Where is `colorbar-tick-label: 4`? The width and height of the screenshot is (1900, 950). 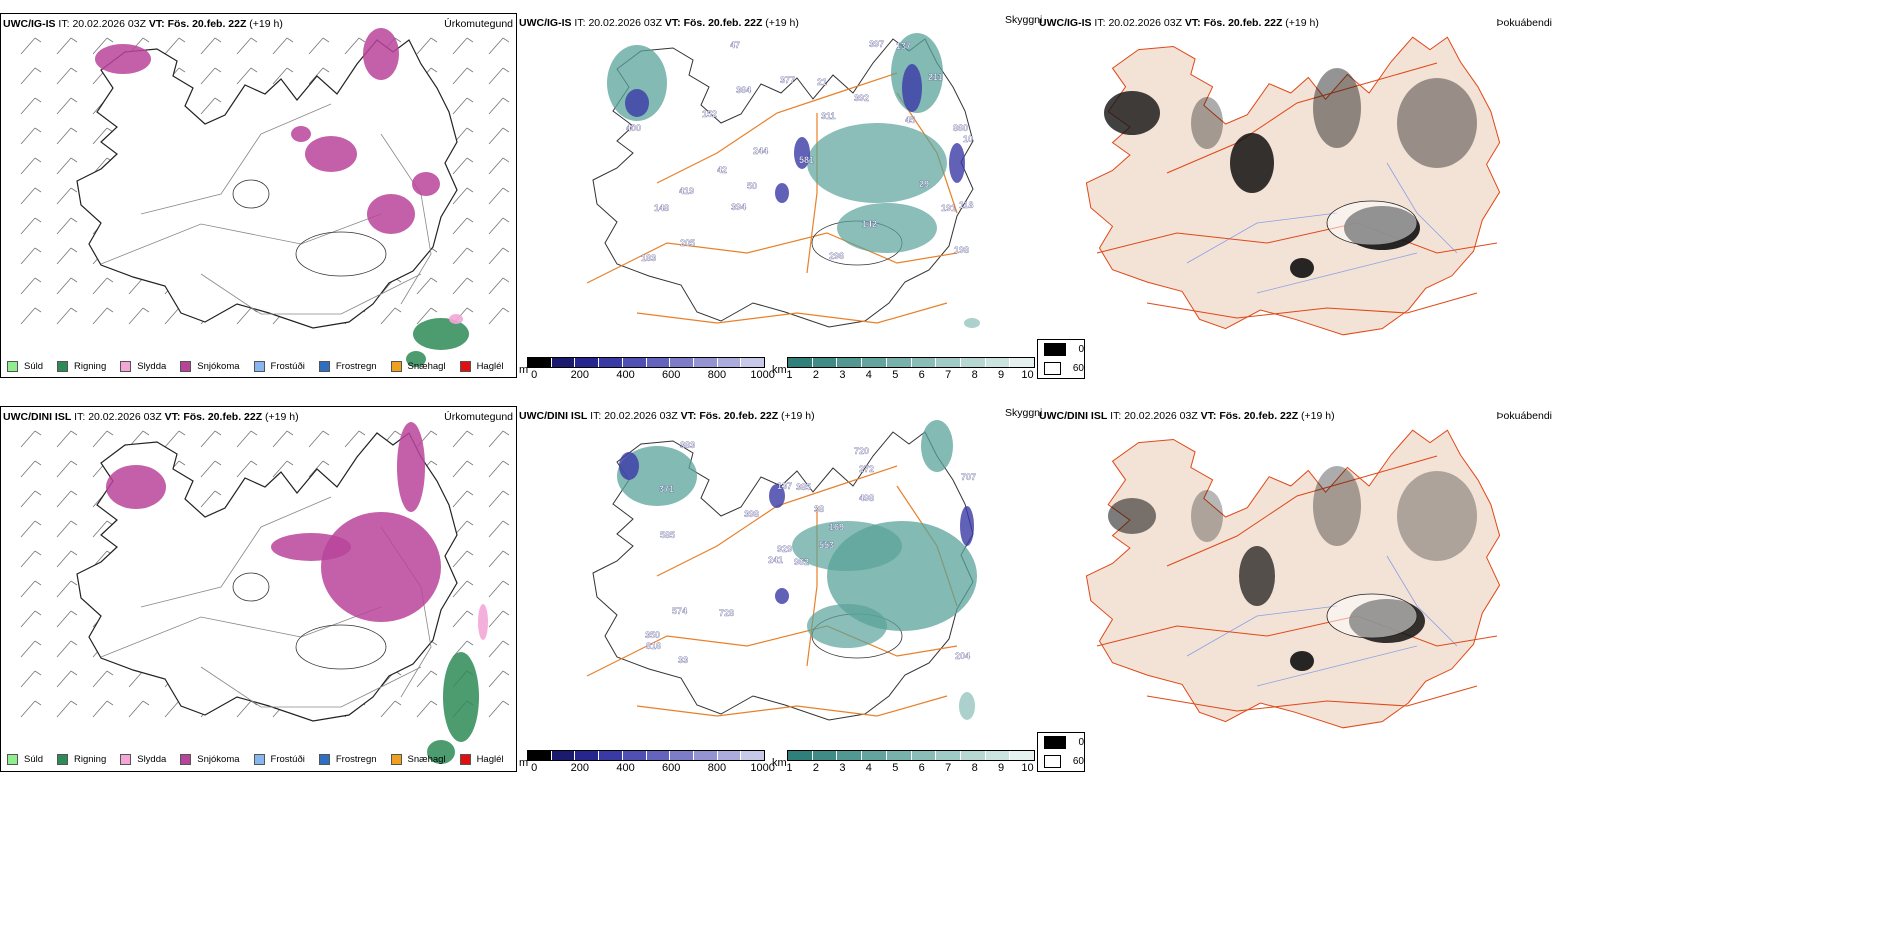
colorbar-tick-label: 4 is located at coordinates (868, 768).